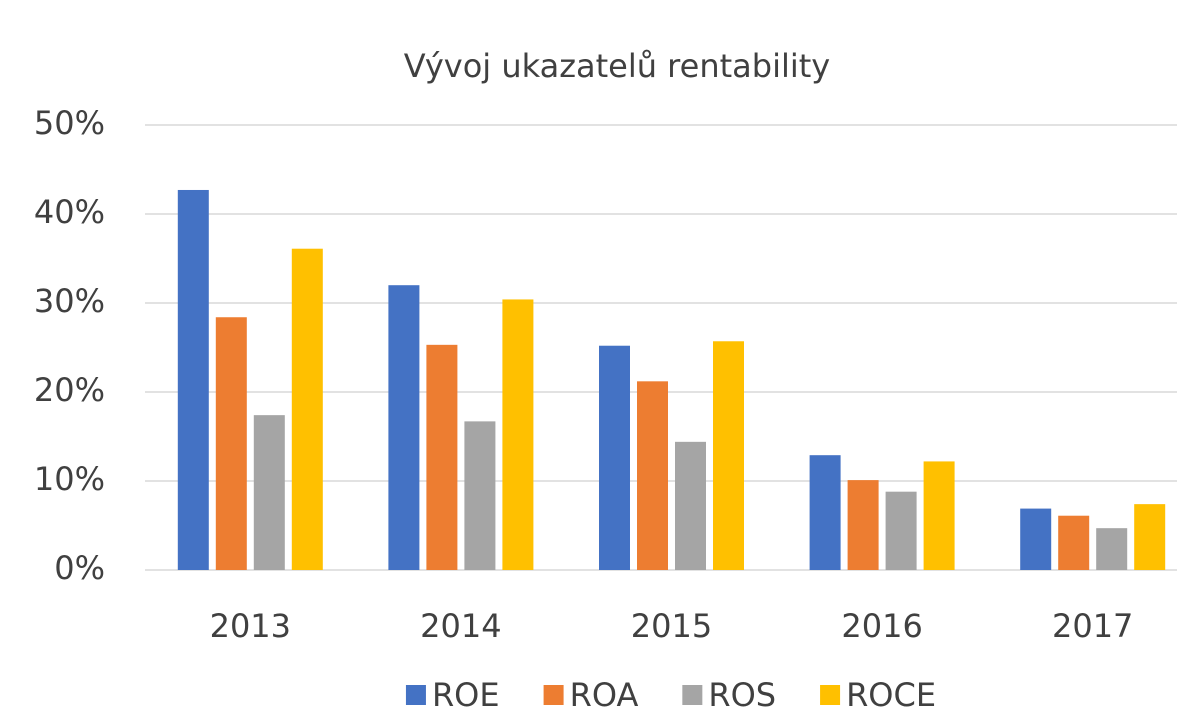 Image resolution: width=1177 pixels, height=715 pixels. I want to click on chart-title: Vývoj ukazatelů rentability, so click(617, 66).